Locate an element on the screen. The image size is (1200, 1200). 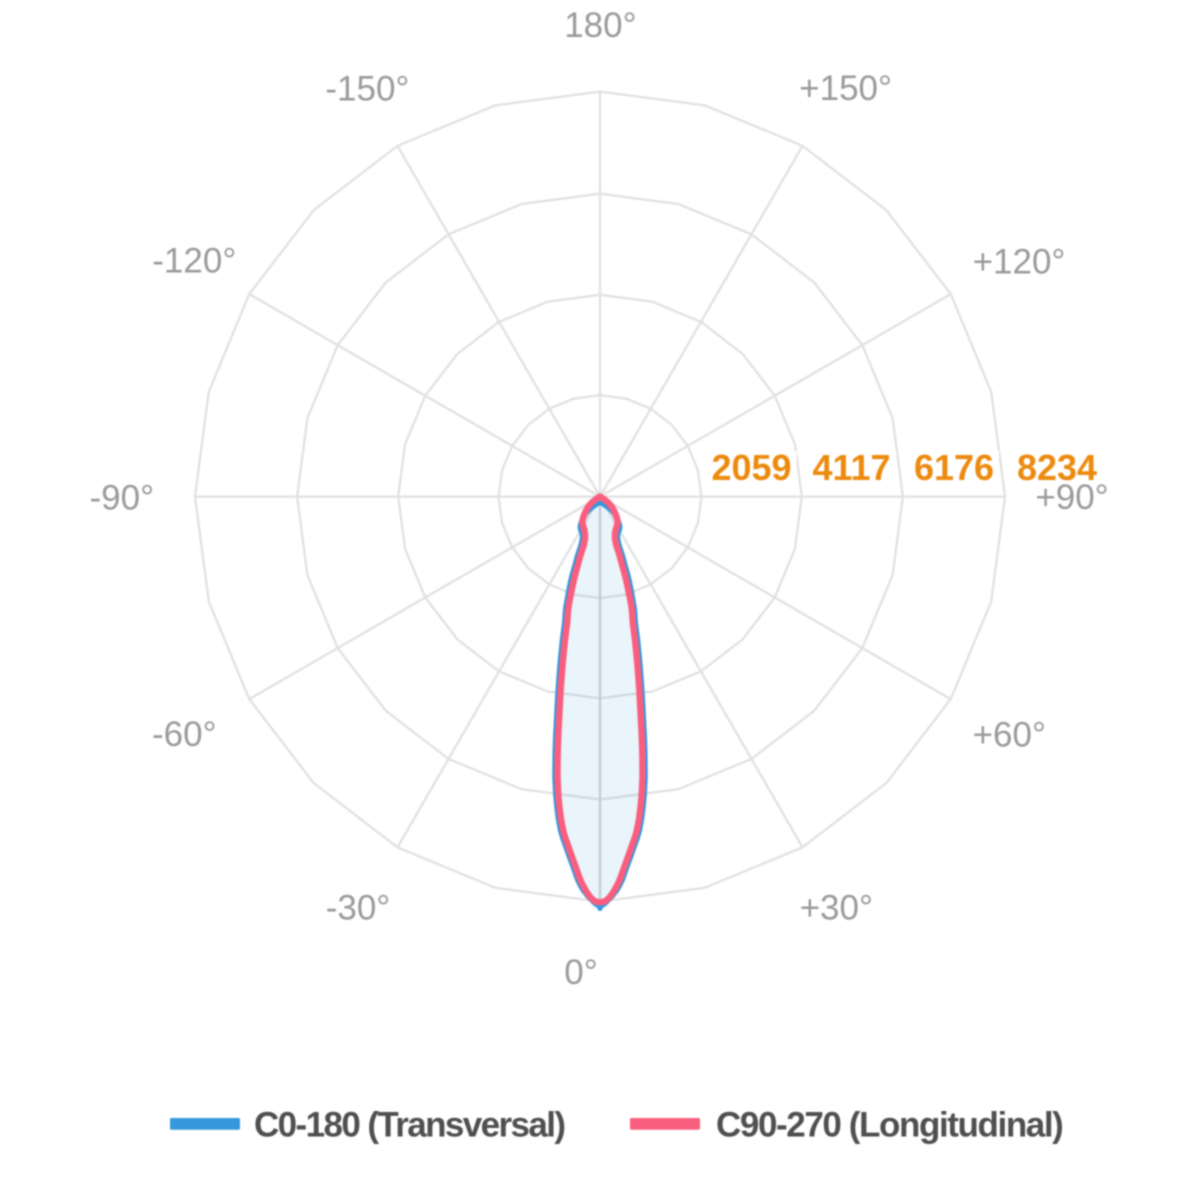
svg-text: -30° is located at coordinates (358, 908).